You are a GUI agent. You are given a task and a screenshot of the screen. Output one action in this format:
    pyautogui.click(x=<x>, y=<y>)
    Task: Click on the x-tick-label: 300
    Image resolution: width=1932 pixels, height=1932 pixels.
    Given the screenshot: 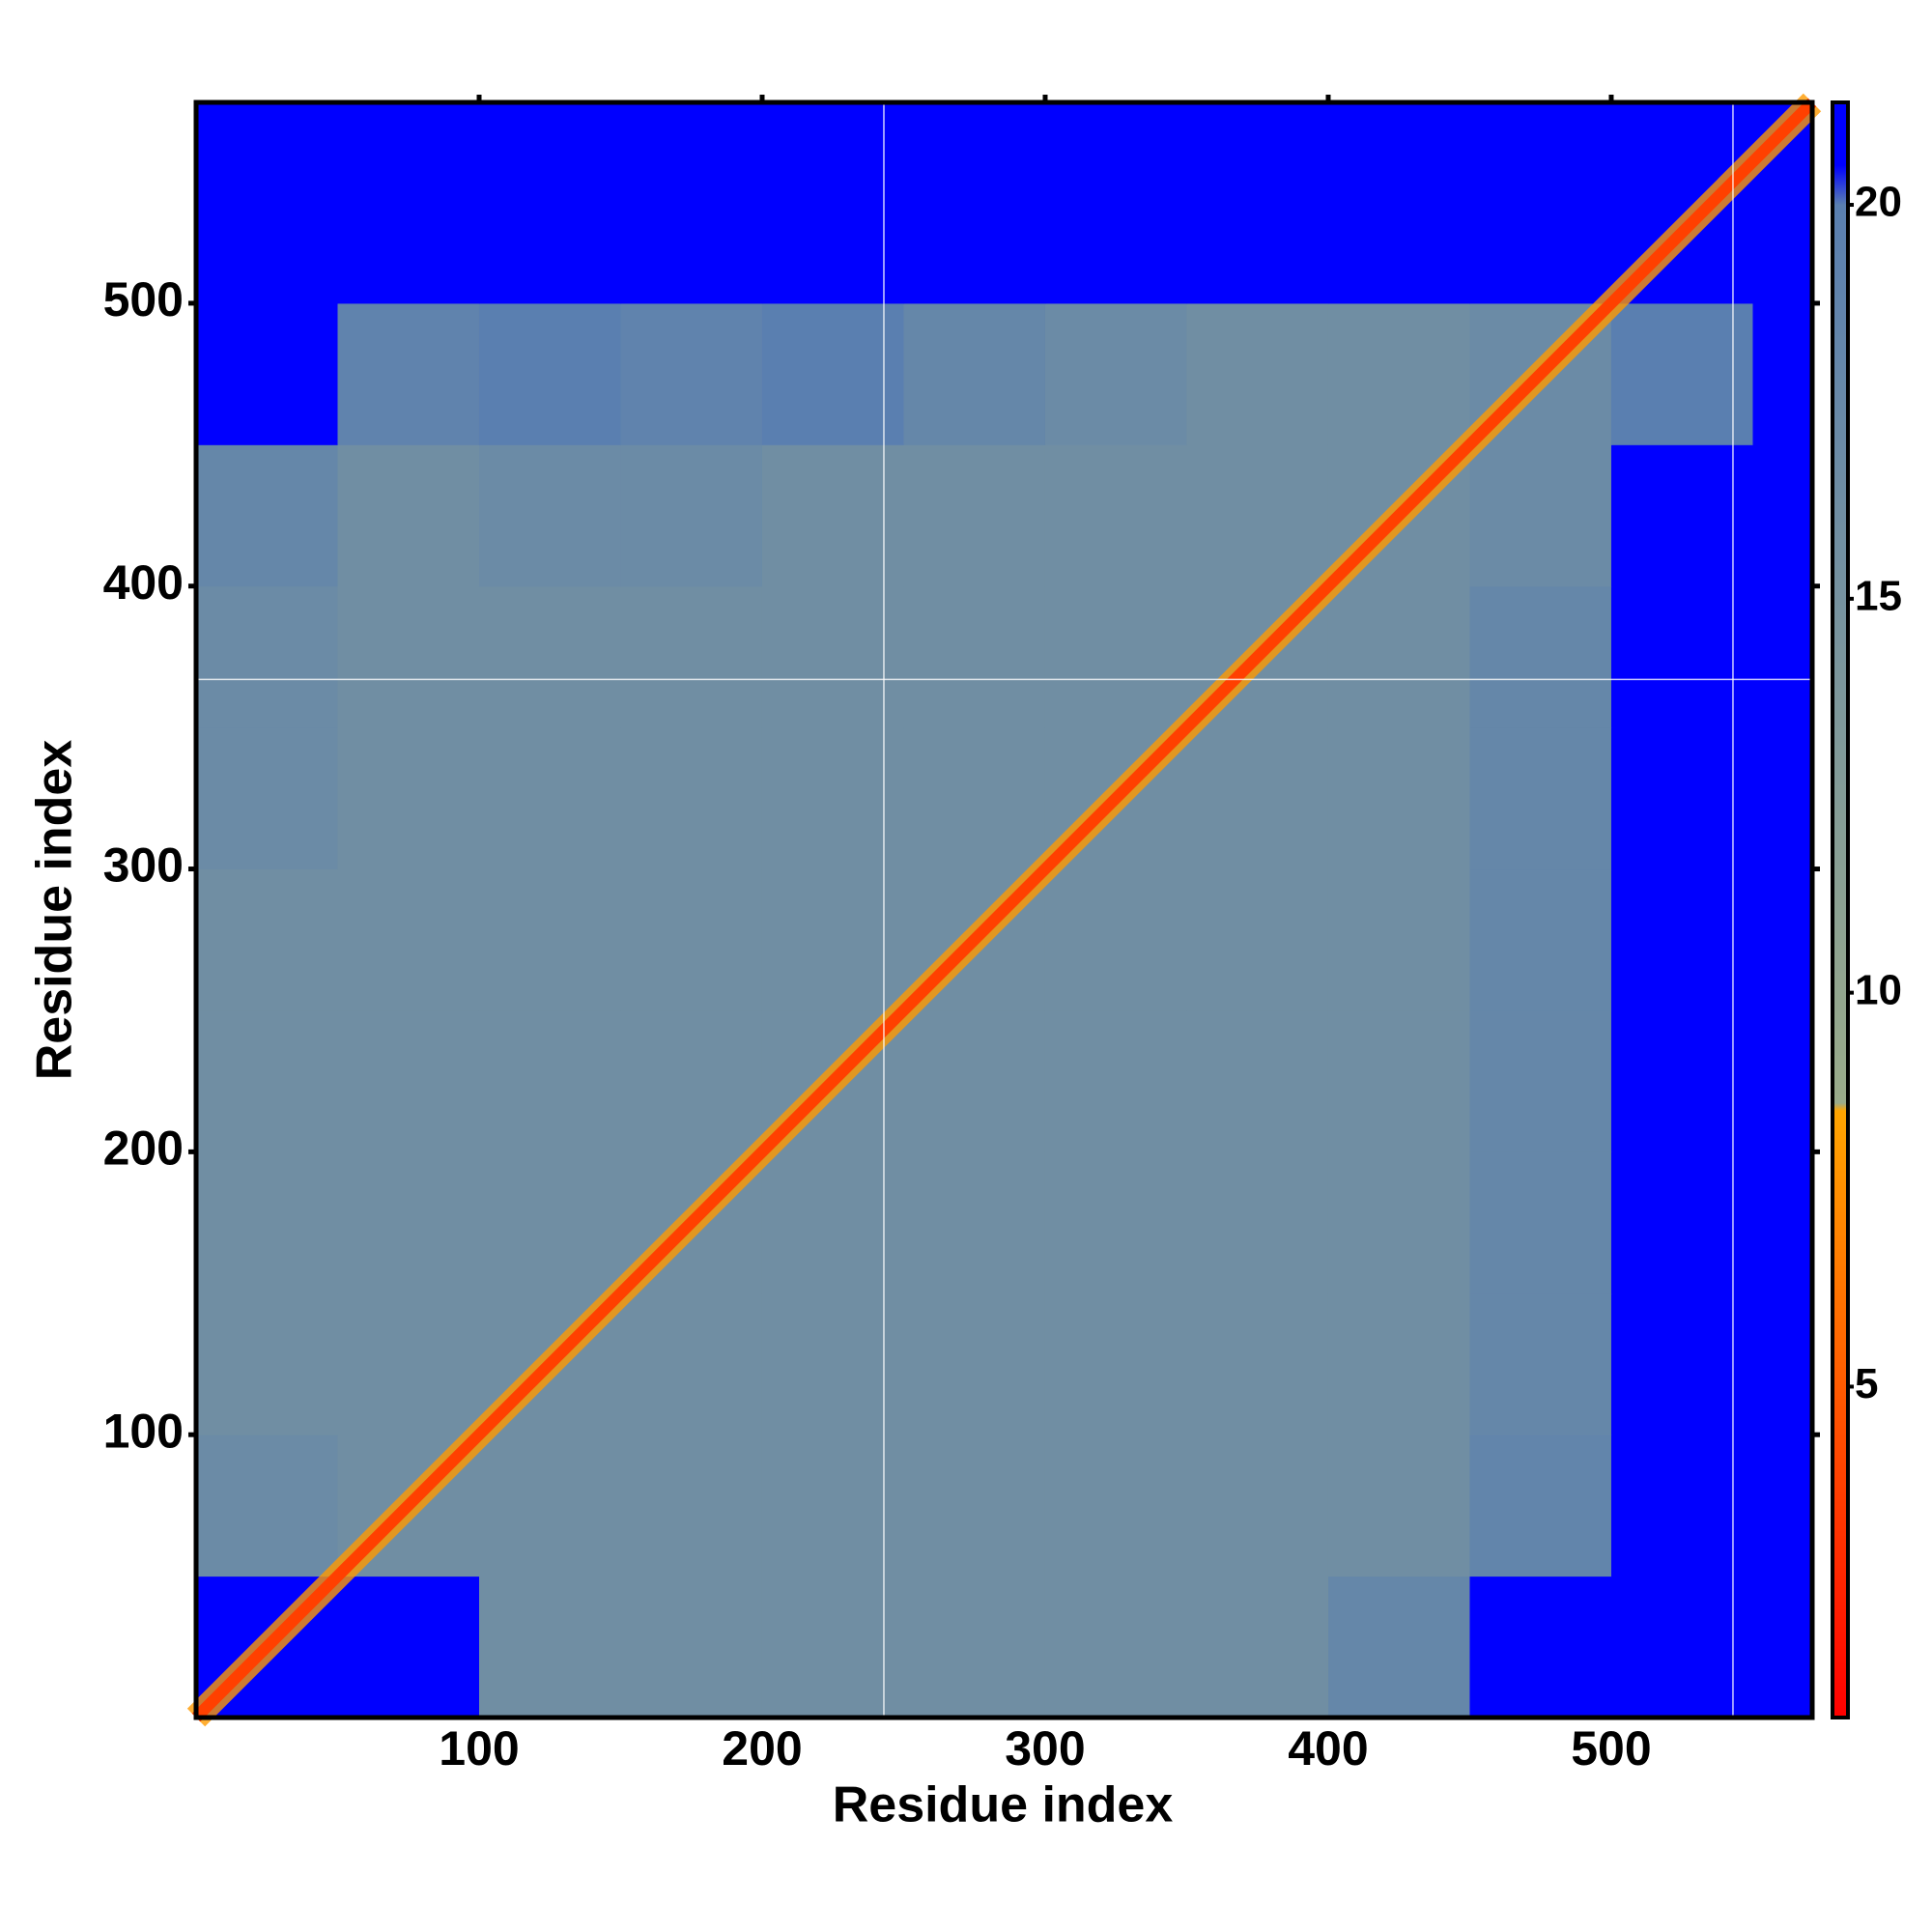 What is the action you would take?
    pyautogui.click(x=1045, y=1748)
    